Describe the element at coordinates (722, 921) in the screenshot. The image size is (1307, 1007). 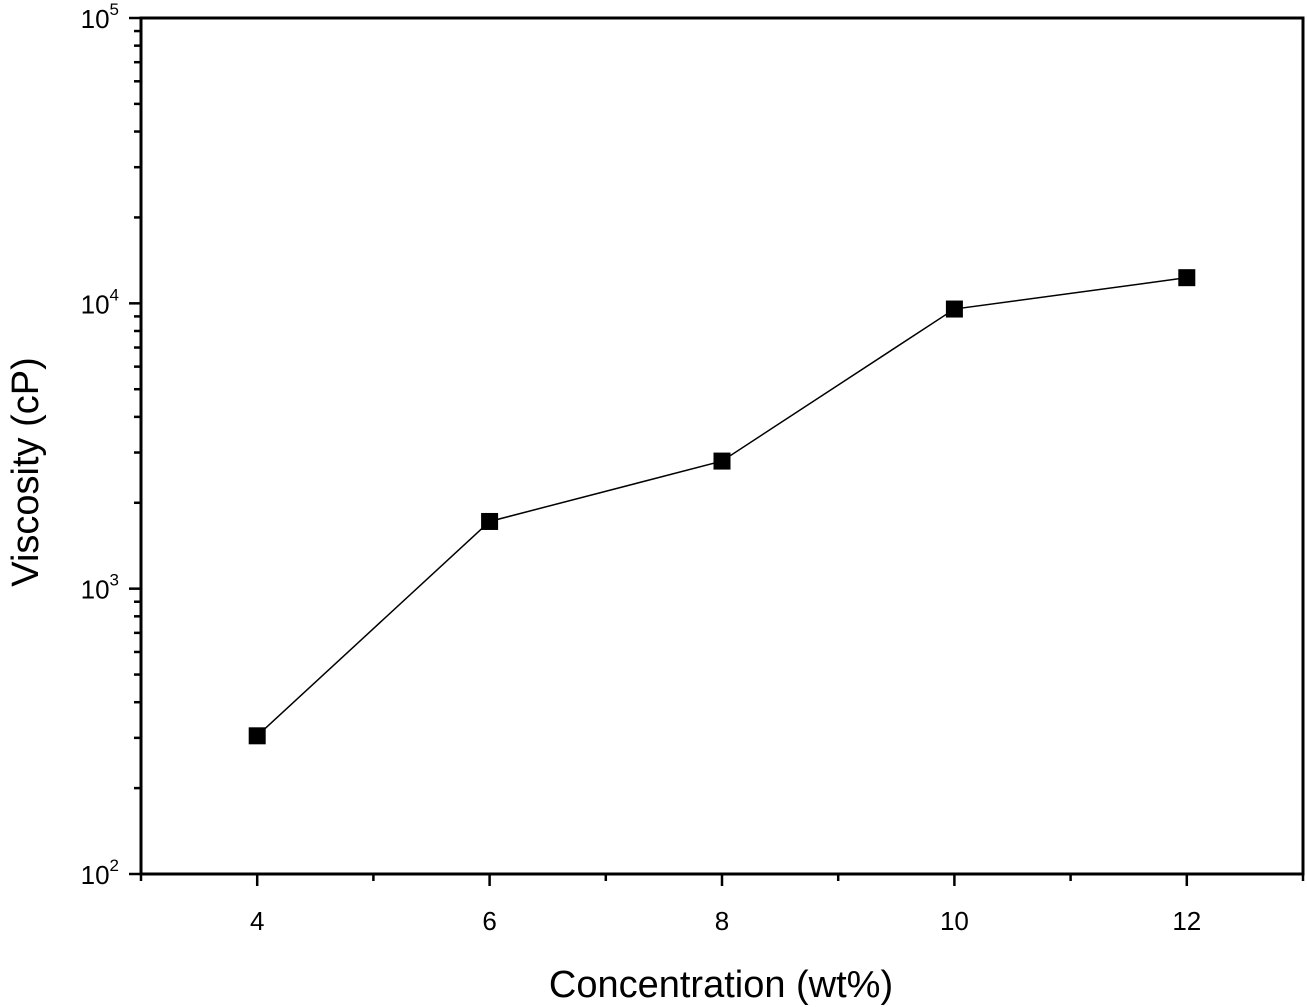
I see `x-tick-label: 8` at that location.